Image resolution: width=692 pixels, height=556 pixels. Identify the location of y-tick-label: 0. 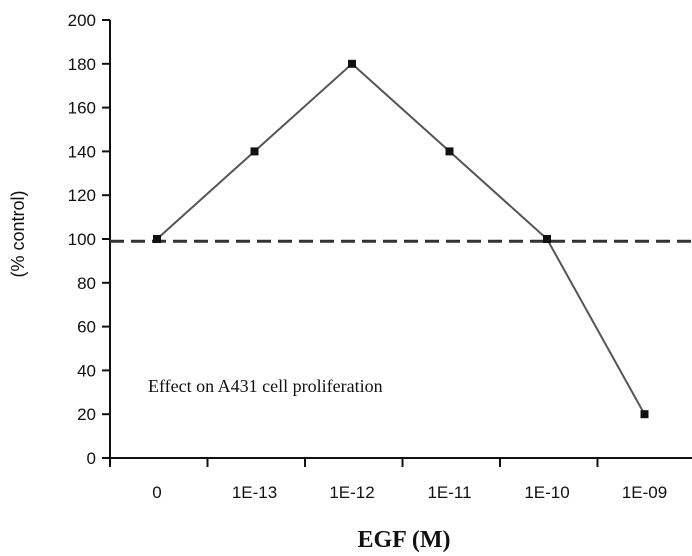
(91, 458).